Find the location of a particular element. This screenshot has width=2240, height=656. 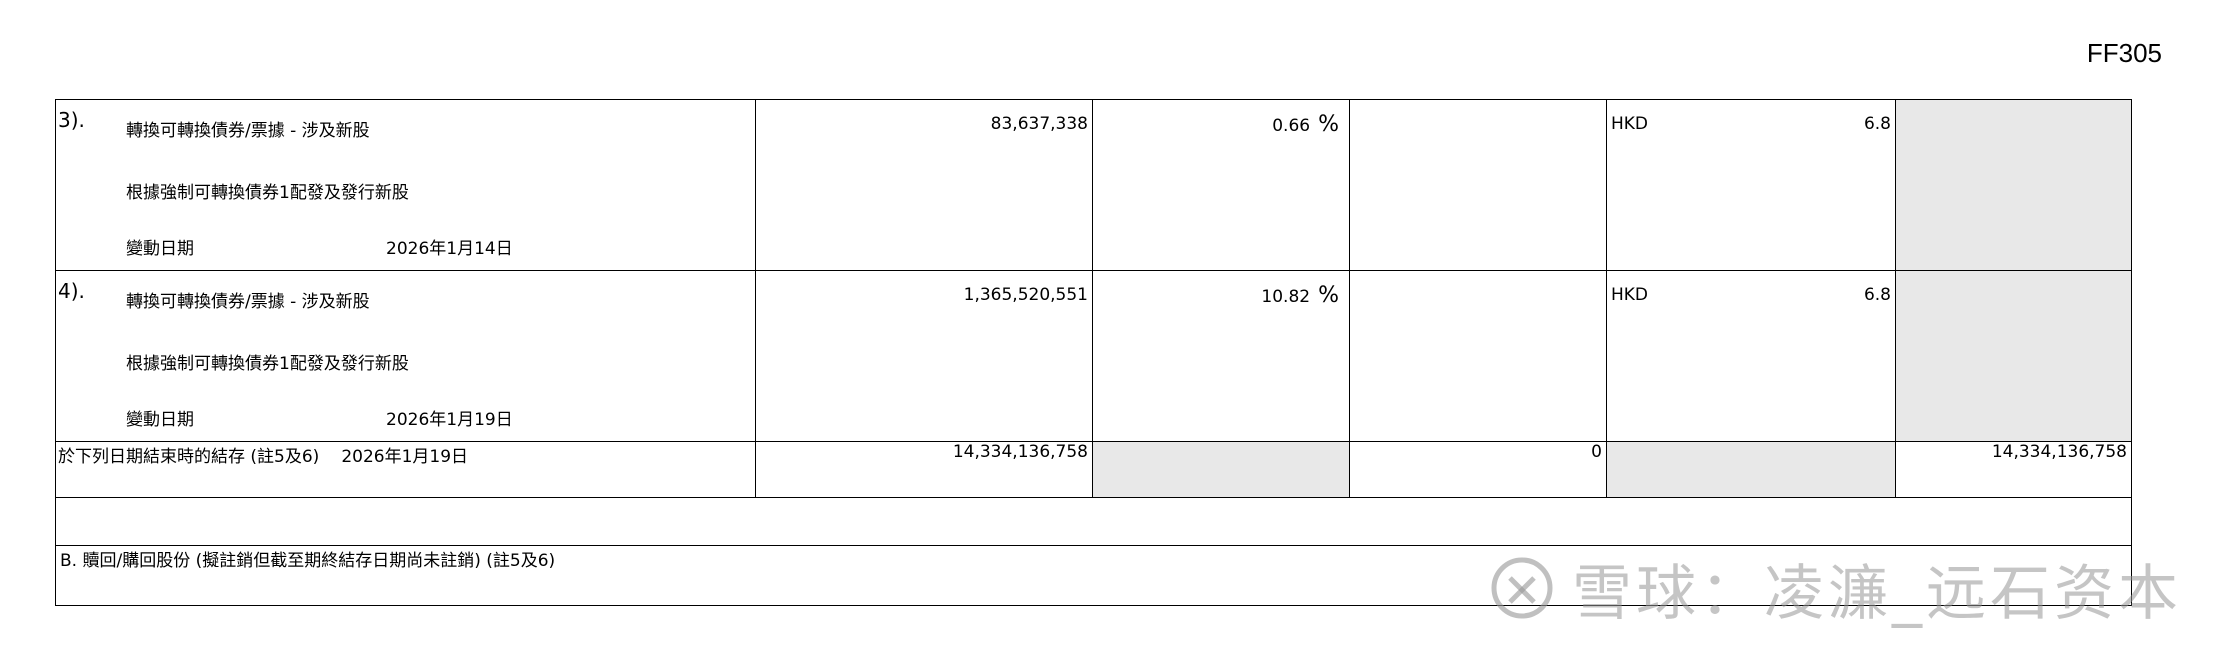

shares-cell: 1,365,520,551 is located at coordinates (924, 356).